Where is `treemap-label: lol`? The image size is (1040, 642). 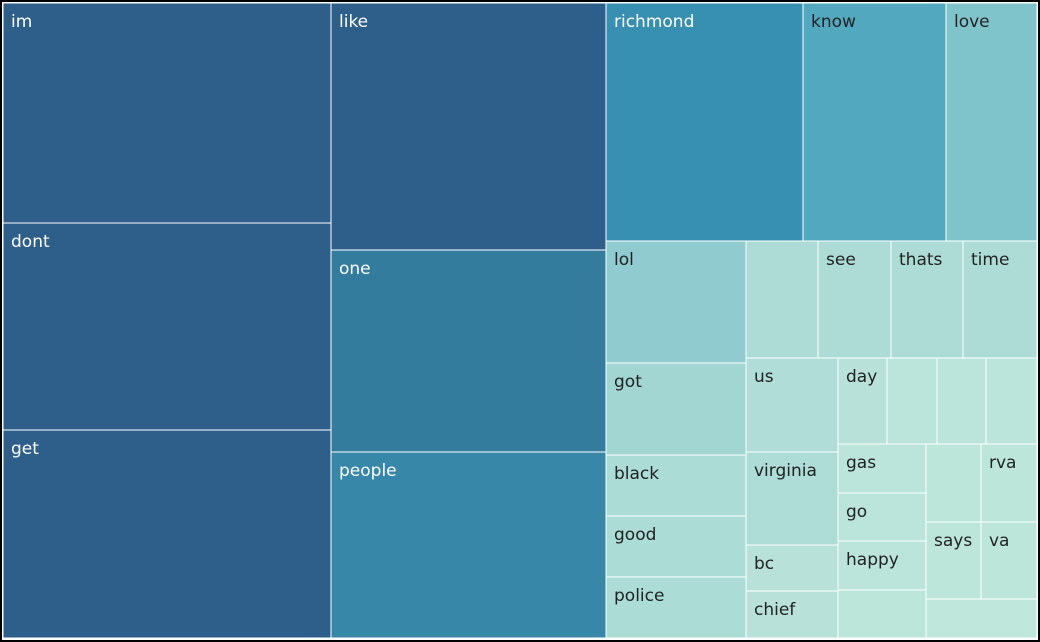 treemap-label: lol is located at coordinates (624, 260).